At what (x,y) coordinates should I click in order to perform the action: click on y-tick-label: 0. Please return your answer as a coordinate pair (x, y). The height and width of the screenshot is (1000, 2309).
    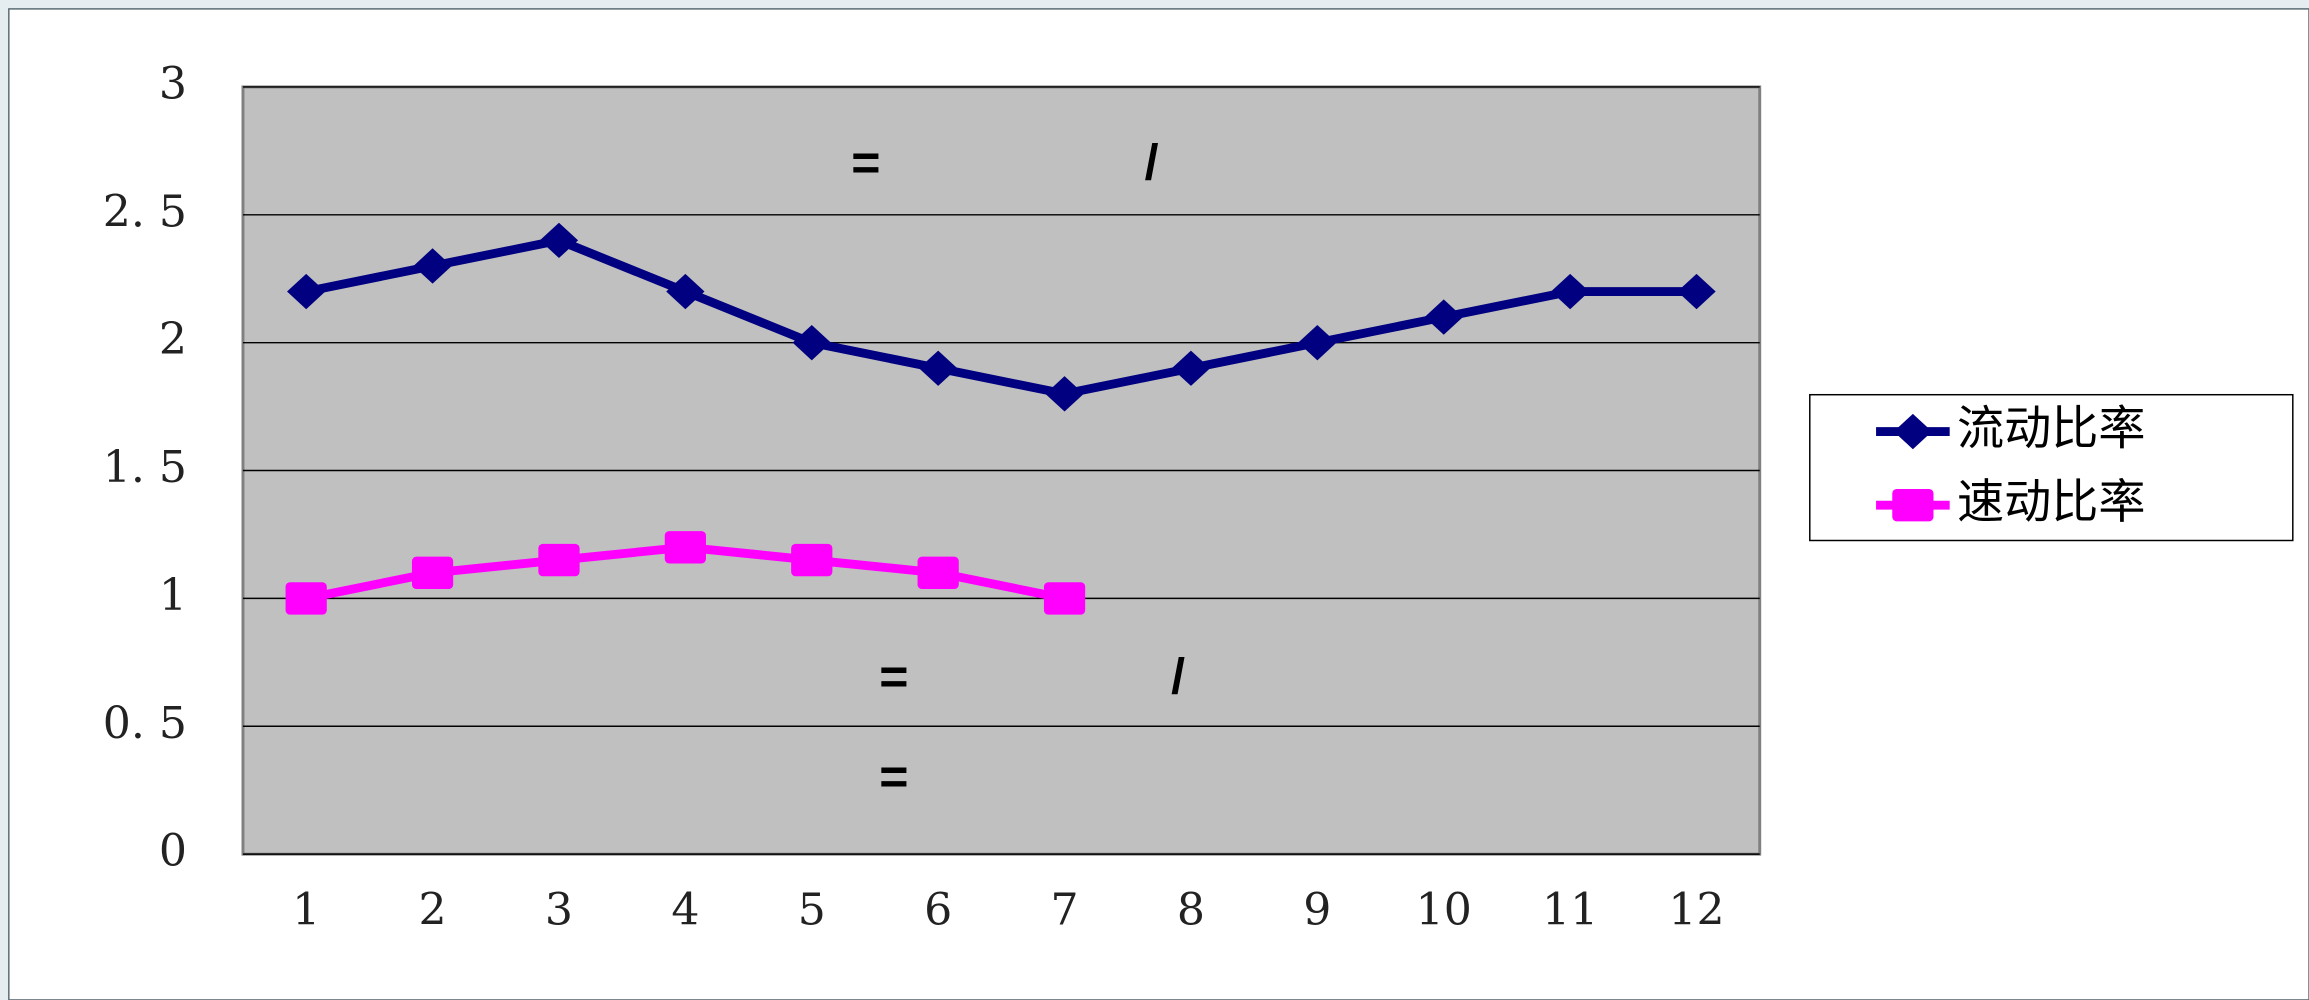
    Looking at the image, I should click on (173, 851).